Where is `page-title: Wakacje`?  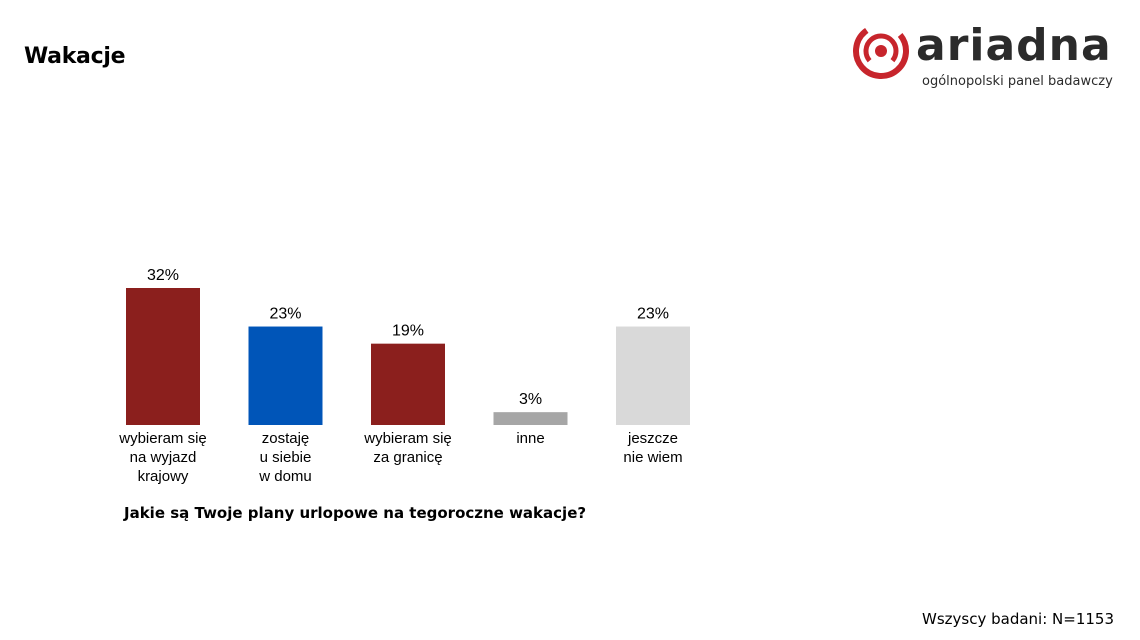
page-title: Wakacje is located at coordinates (75, 56).